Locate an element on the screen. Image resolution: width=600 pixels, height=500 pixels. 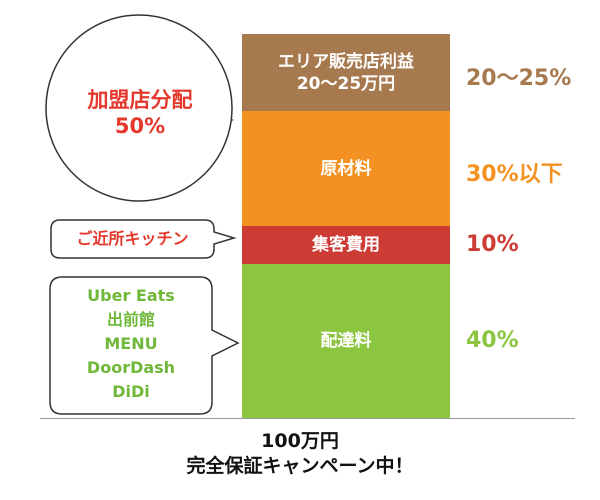
bar-segment-delivery: 配達料 is located at coordinates (346, 341).